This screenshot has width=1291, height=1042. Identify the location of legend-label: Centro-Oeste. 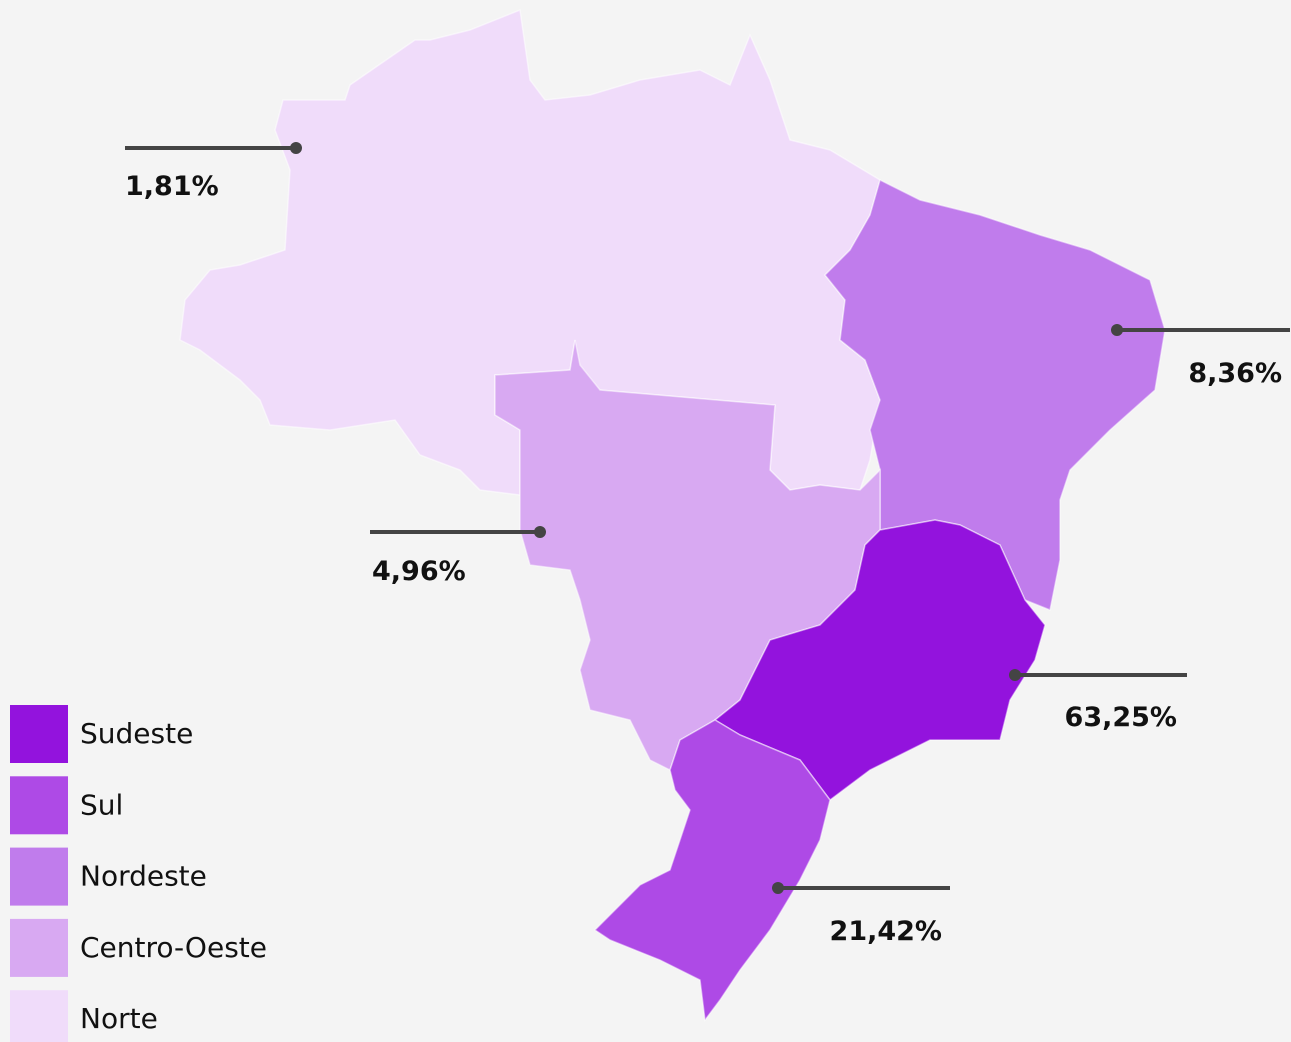
(173, 947).